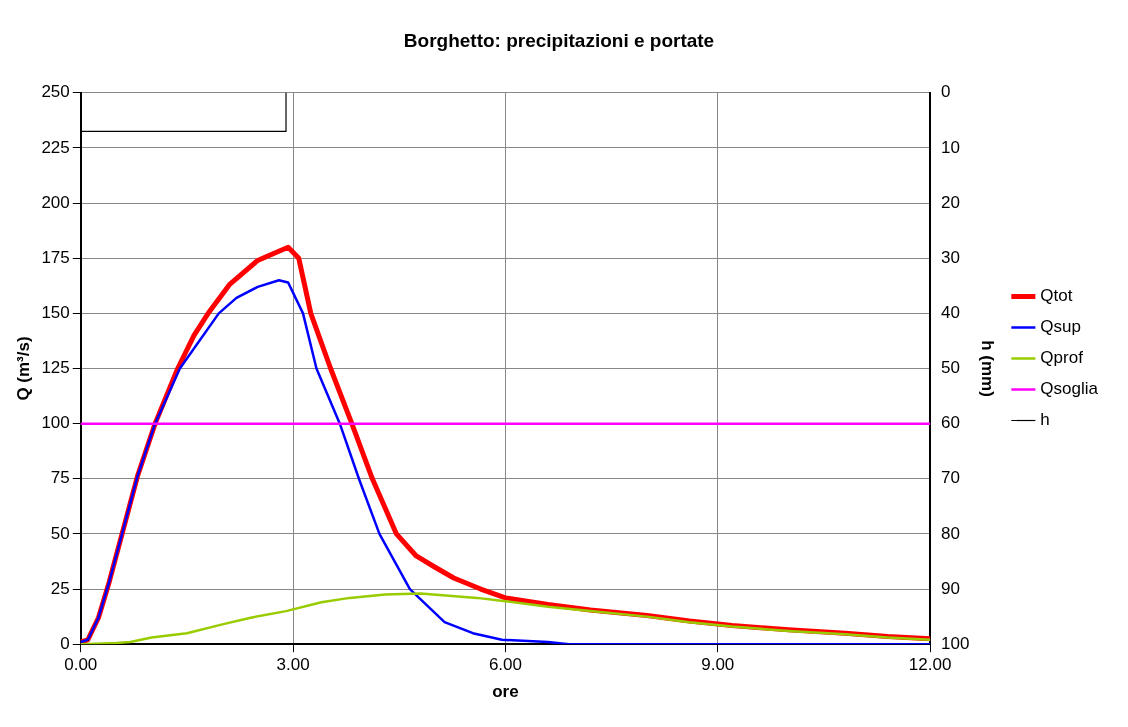 The height and width of the screenshot is (727, 1128). Describe the element at coordinates (987, 368) in the screenshot. I see `y2-axis-title: h (mm)` at that location.